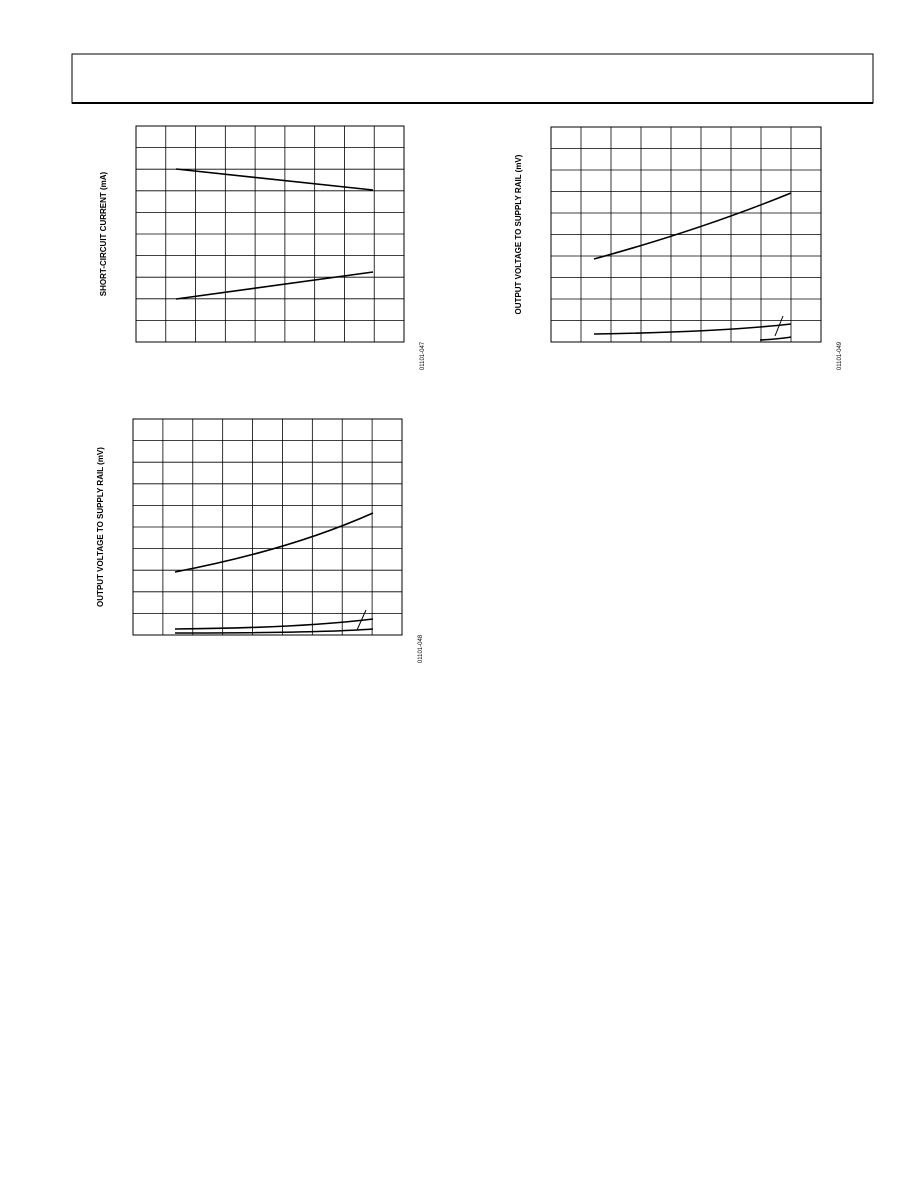 The height and width of the screenshot is (1193, 918). I want to click on figure-code: 01101-049, so click(840, 355).